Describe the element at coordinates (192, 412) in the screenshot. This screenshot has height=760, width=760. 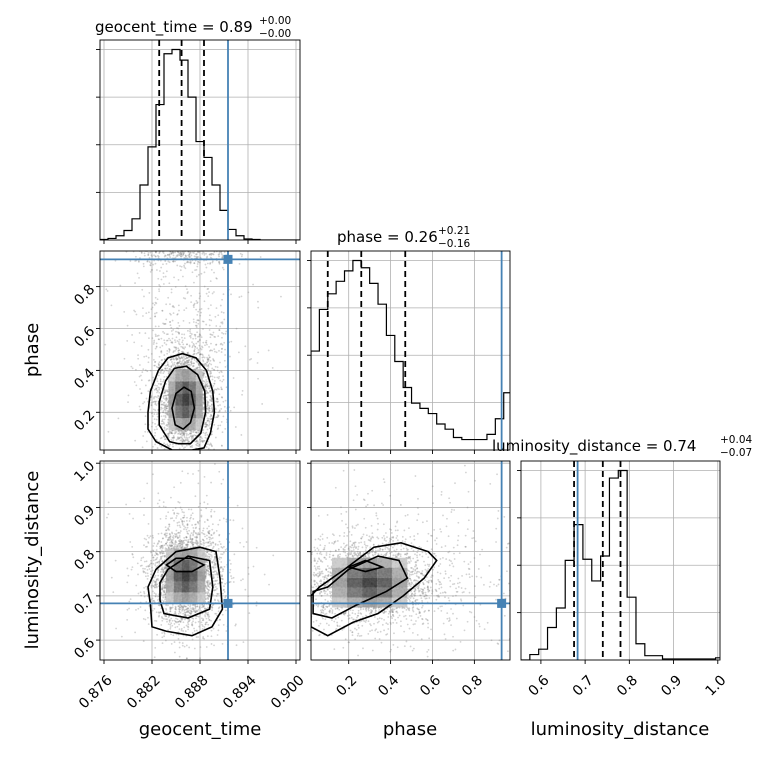
I see `density-cell` at that location.